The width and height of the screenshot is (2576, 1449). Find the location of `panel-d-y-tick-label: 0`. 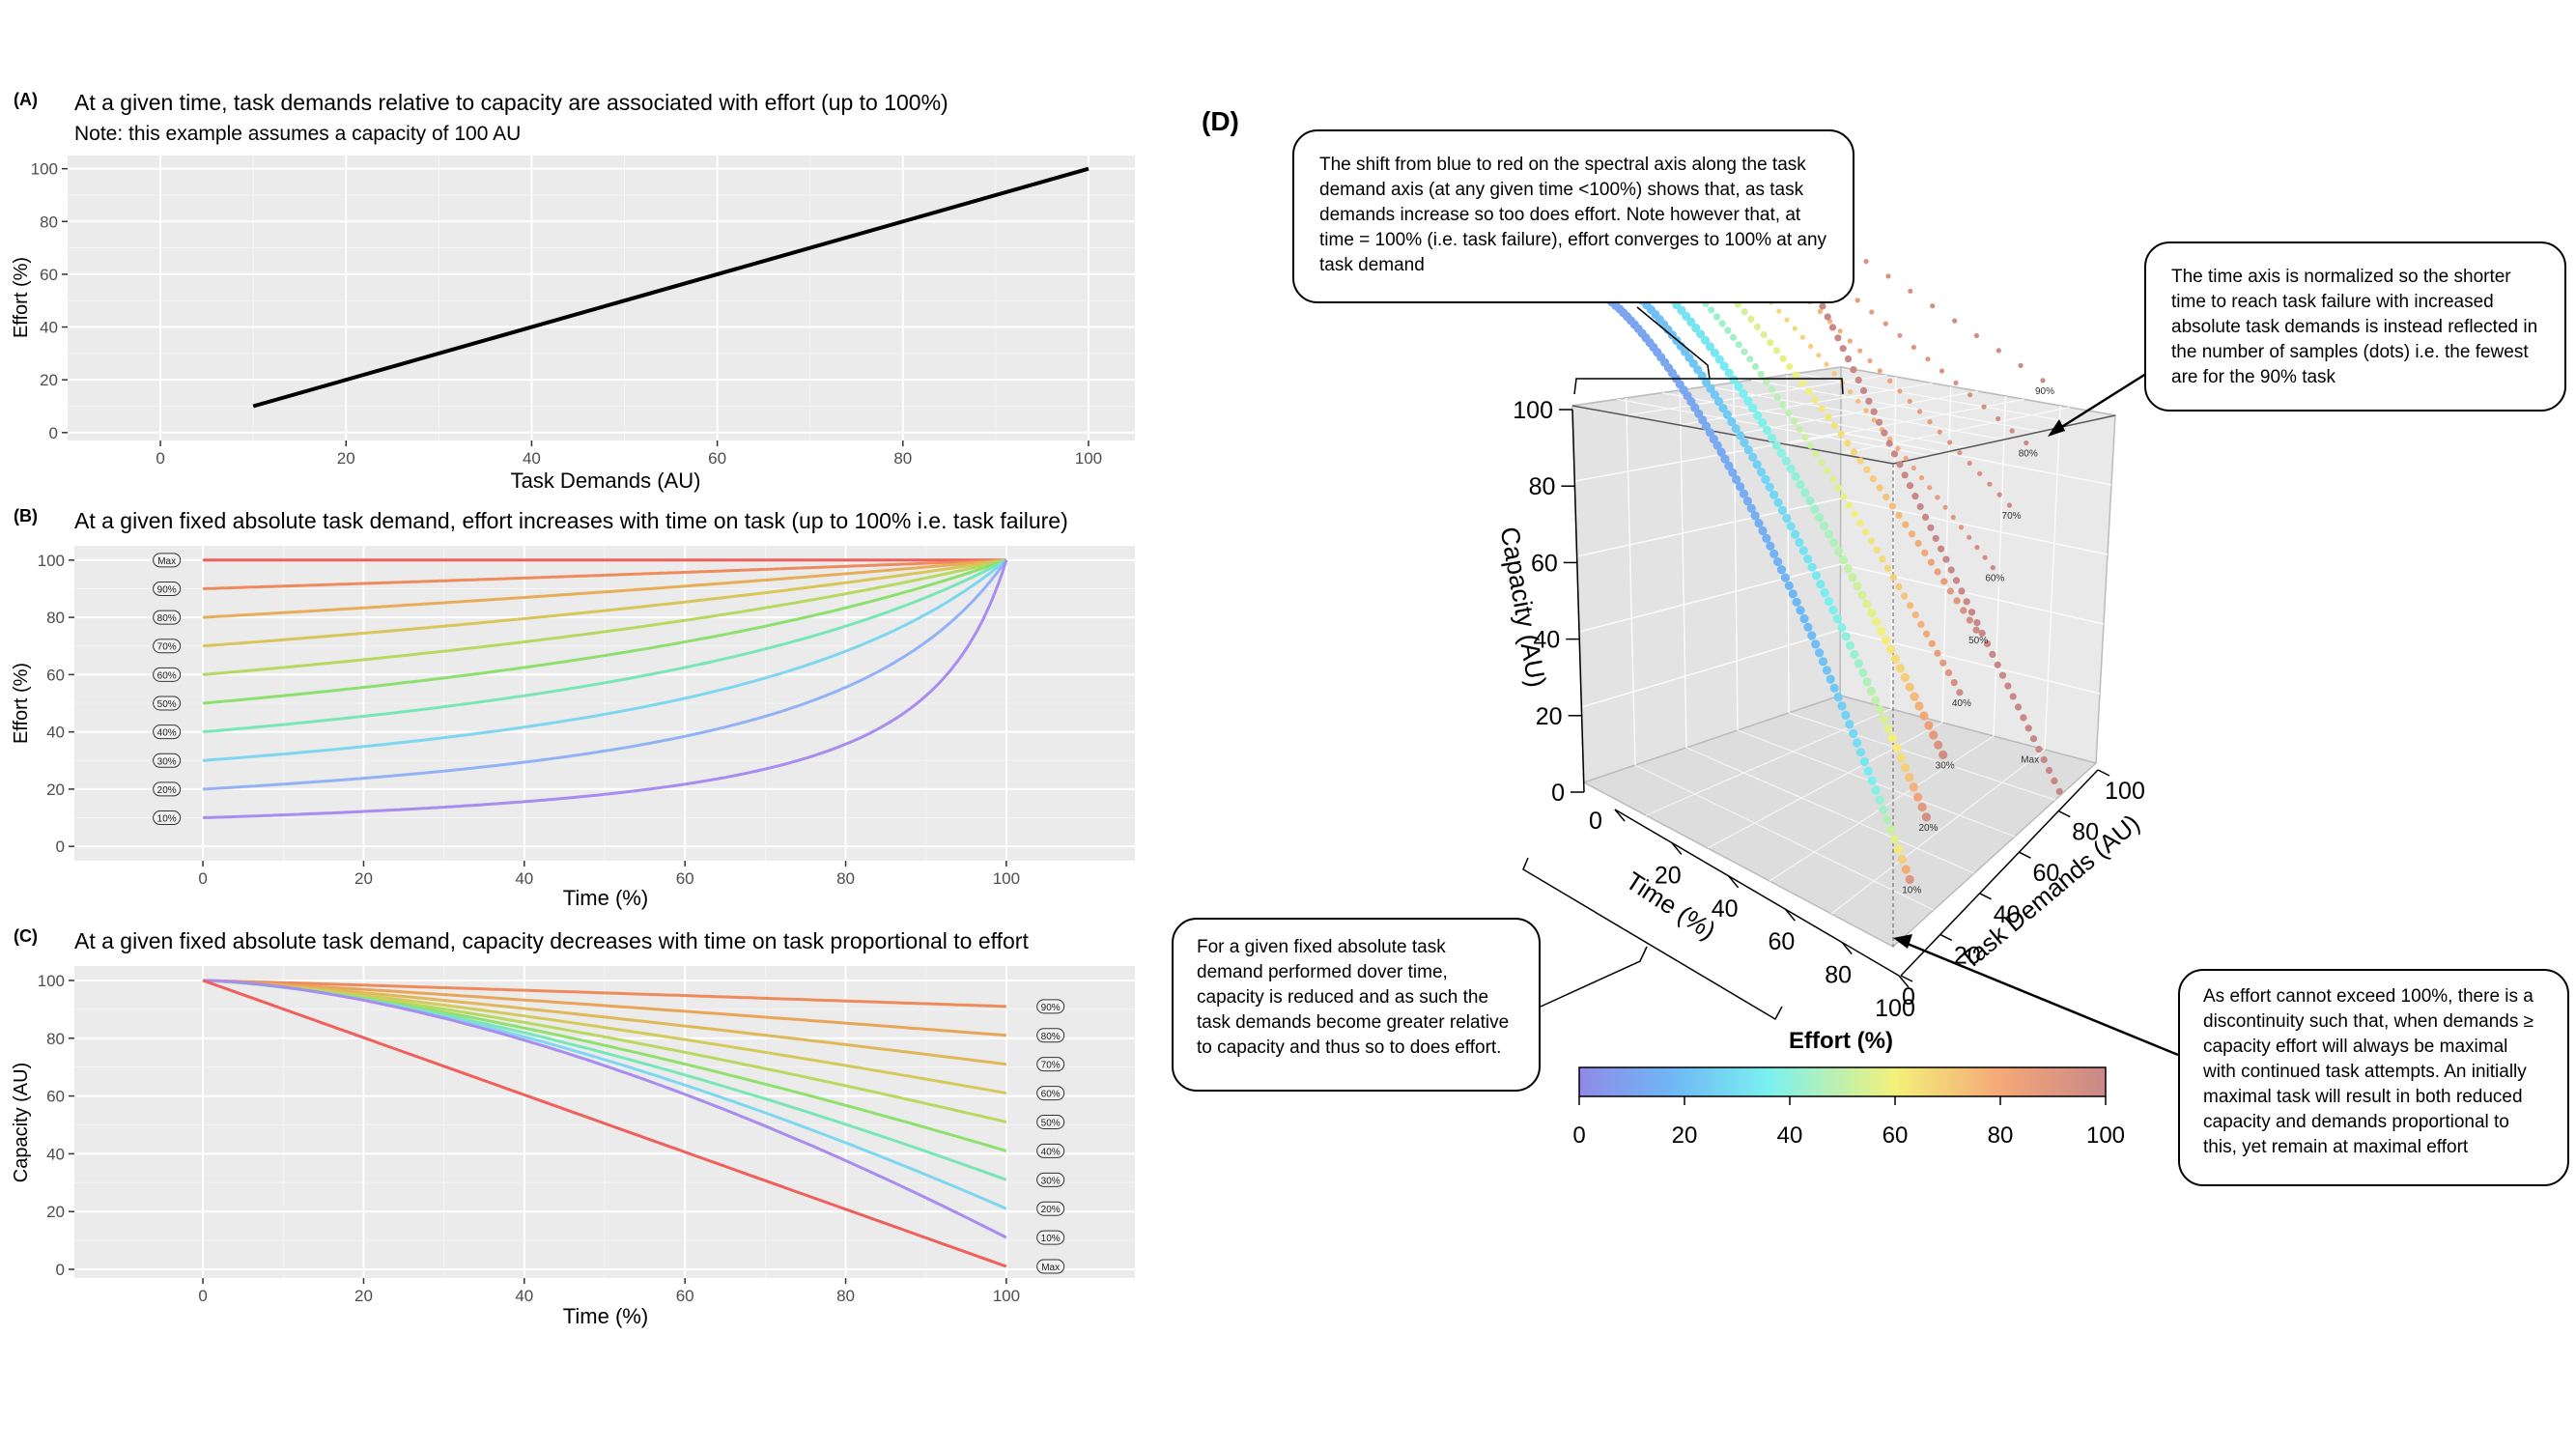

panel-d-y-tick-label: 0 is located at coordinates (1908, 996).